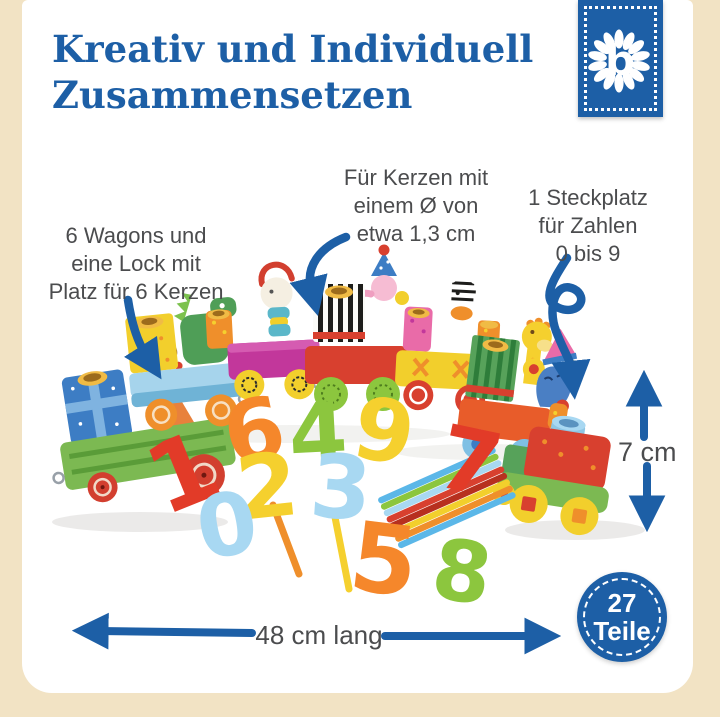 This screenshot has height=717, width=720. Describe the element at coordinates (318, 434) in the screenshot. I see `digit-4: 4` at that location.